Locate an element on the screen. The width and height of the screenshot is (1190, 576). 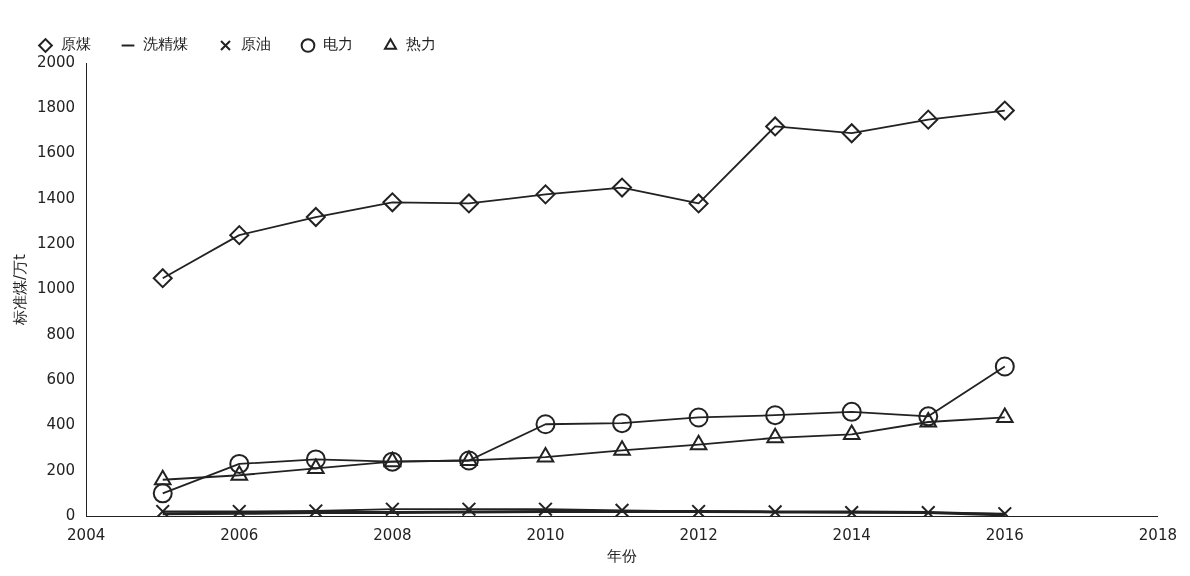
x-tick-label: 2014 is located at coordinates (851, 534).